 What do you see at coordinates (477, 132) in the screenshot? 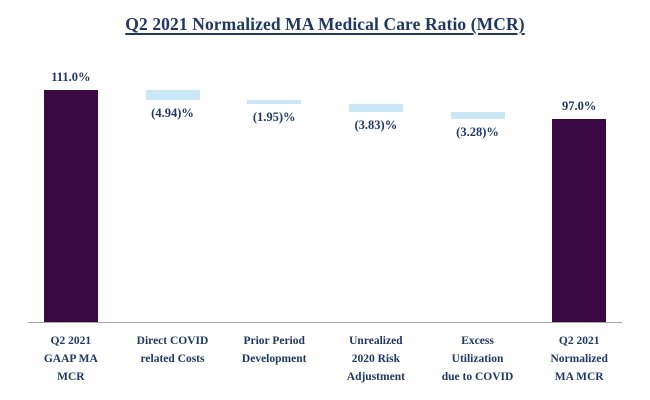
I see `bar-value-label: (3.28)%` at bounding box center [477, 132].